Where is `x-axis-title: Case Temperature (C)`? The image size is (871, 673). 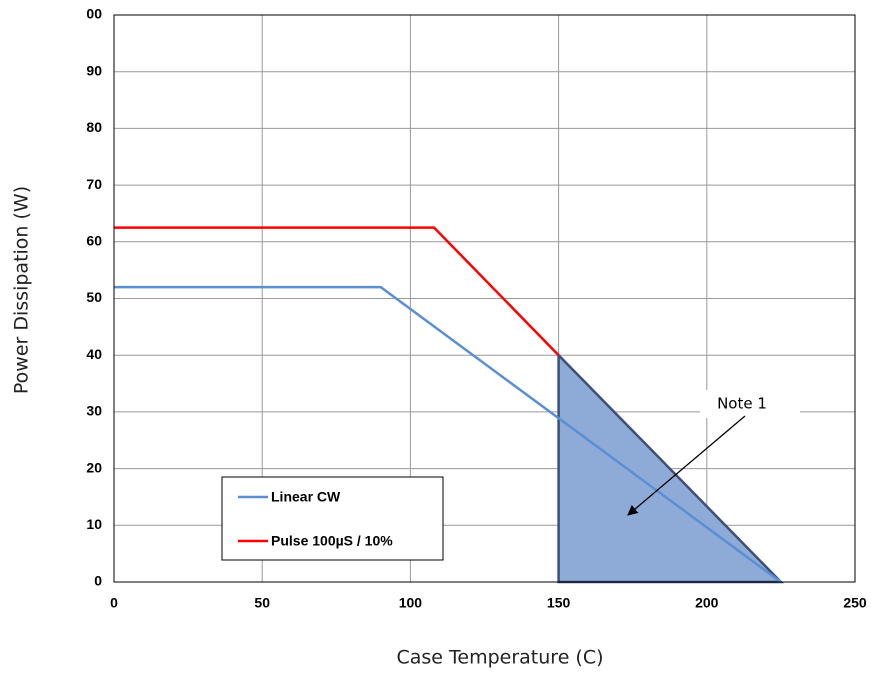
x-axis-title: Case Temperature (C) is located at coordinates (499, 658).